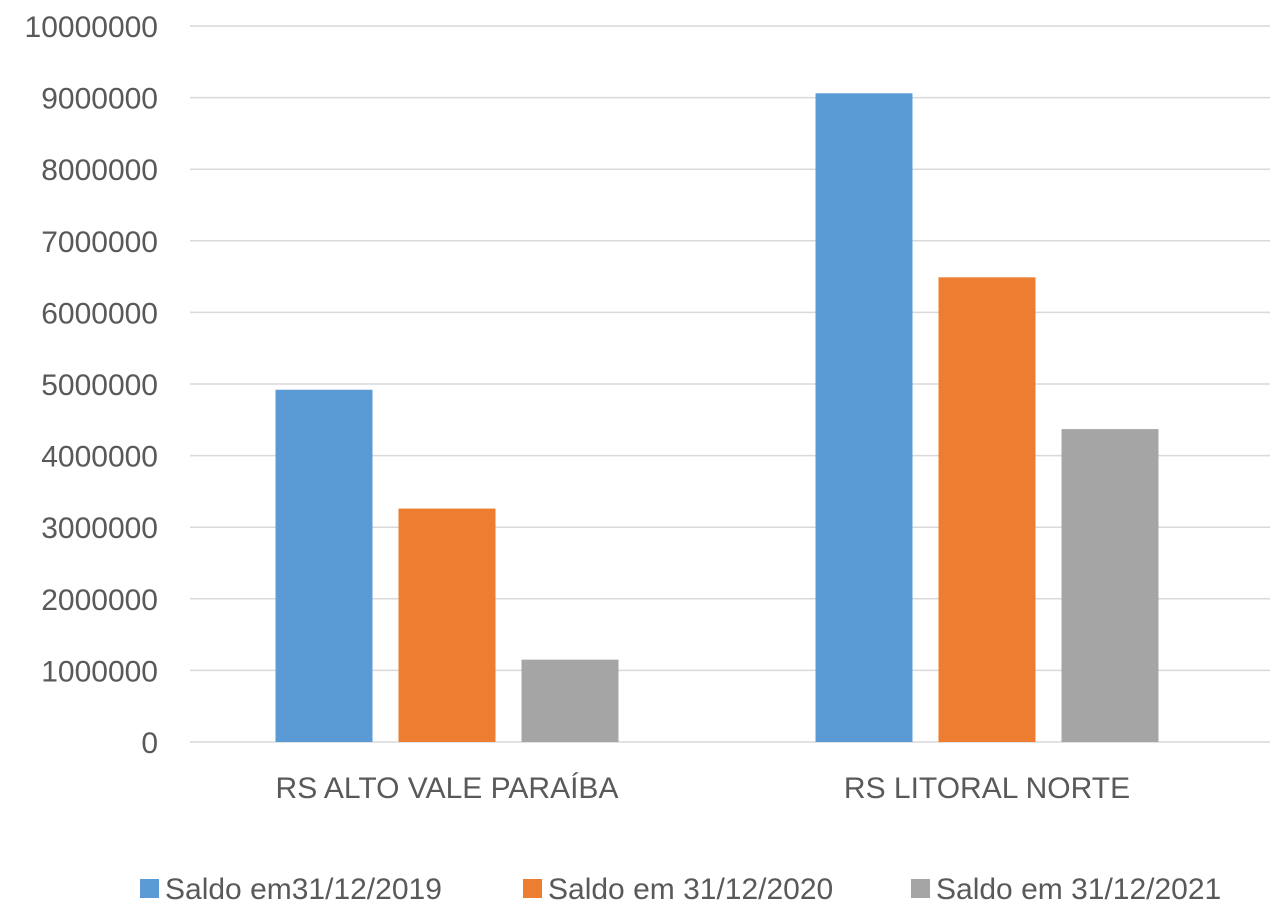  I want to click on y-tick-label: 0, so click(149, 743).